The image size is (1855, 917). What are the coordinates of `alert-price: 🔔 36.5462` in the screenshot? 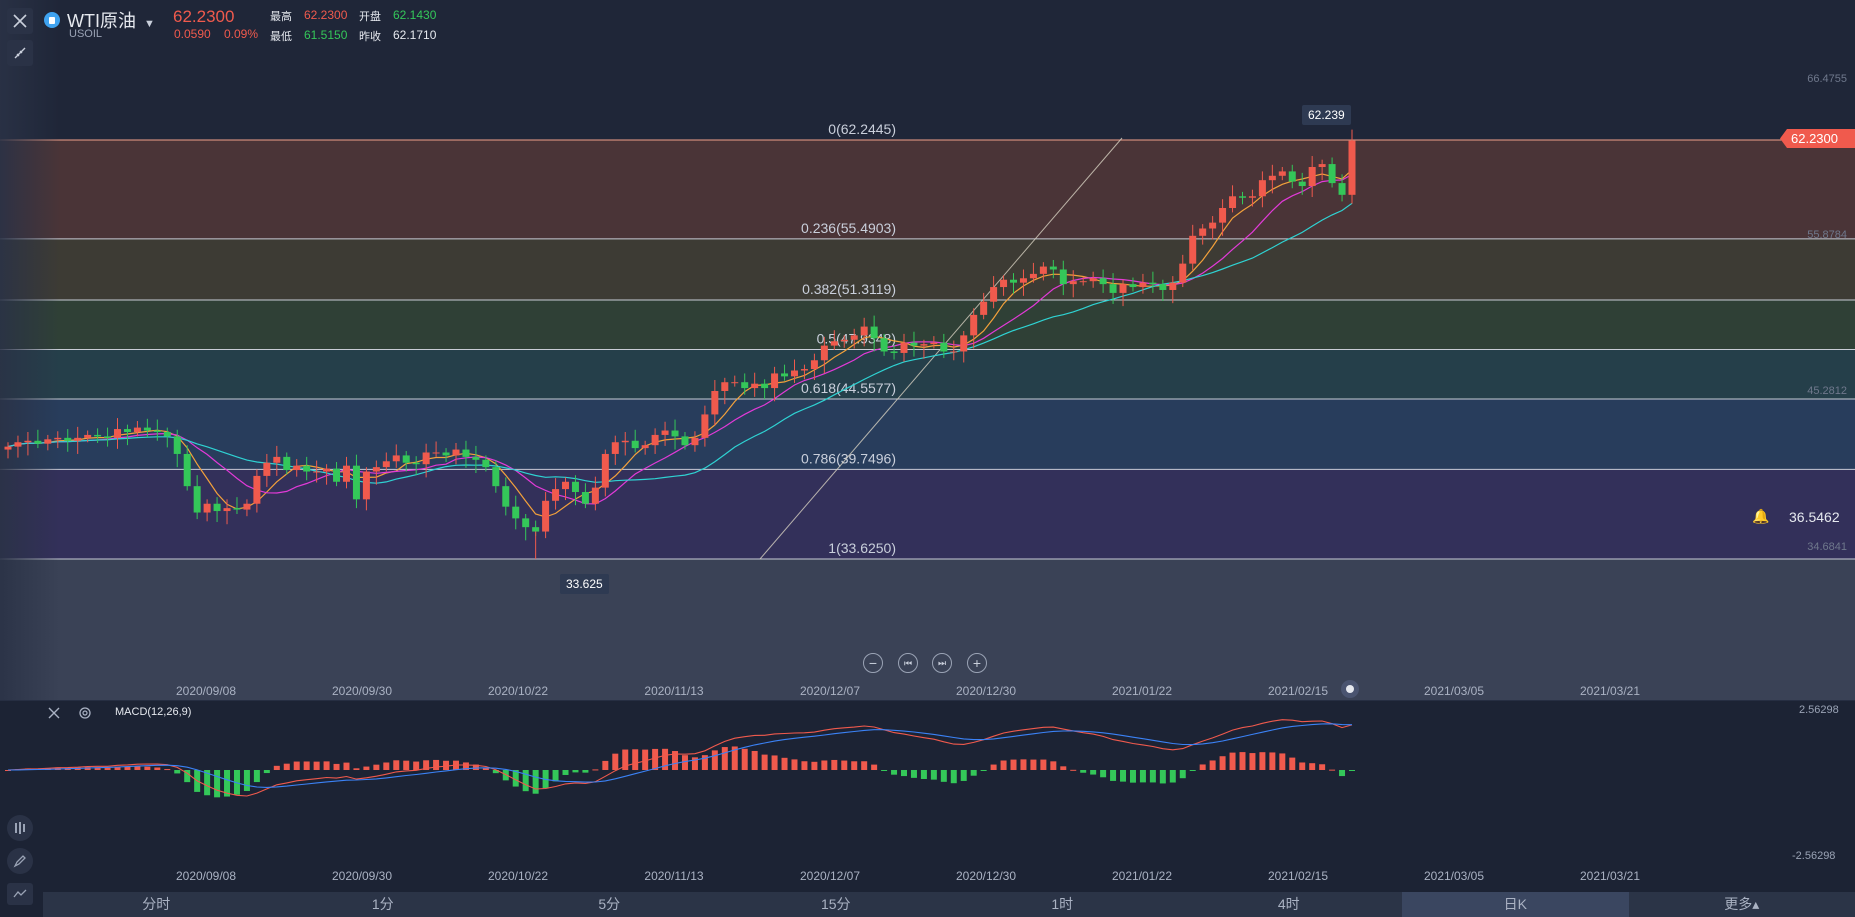 It's located at (1802, 517).